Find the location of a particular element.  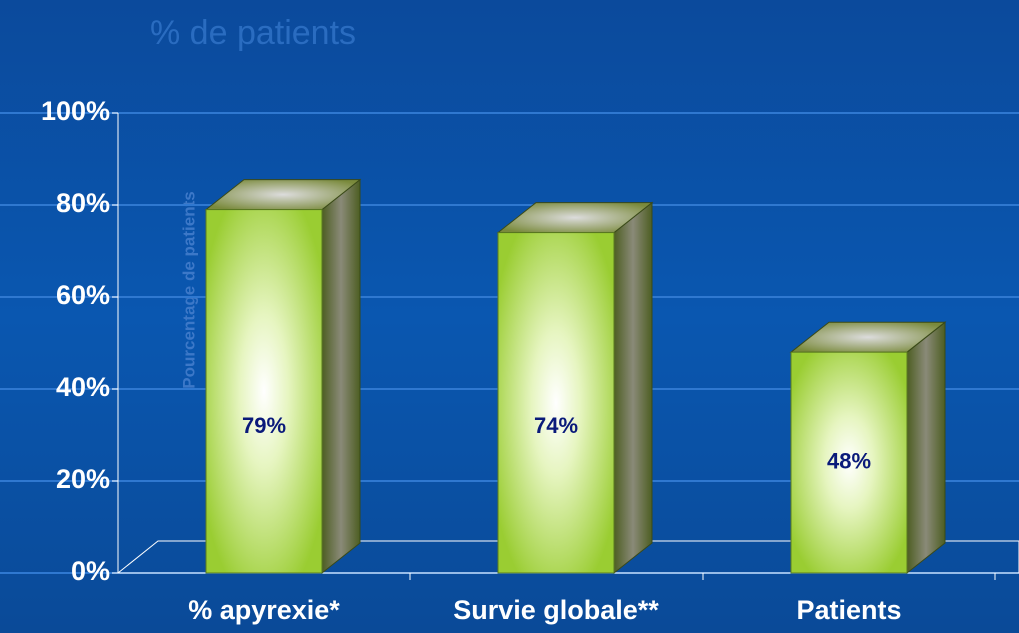

y-axis-label: Pourcentage de patients is located at coordinates (188, 289).